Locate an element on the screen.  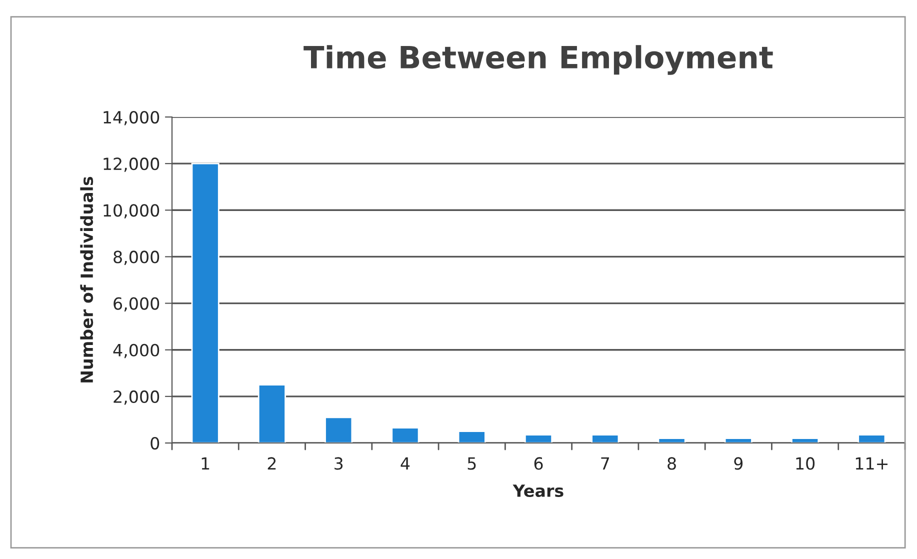
x-tick-label: 5 is located at coordinates (472, 463).